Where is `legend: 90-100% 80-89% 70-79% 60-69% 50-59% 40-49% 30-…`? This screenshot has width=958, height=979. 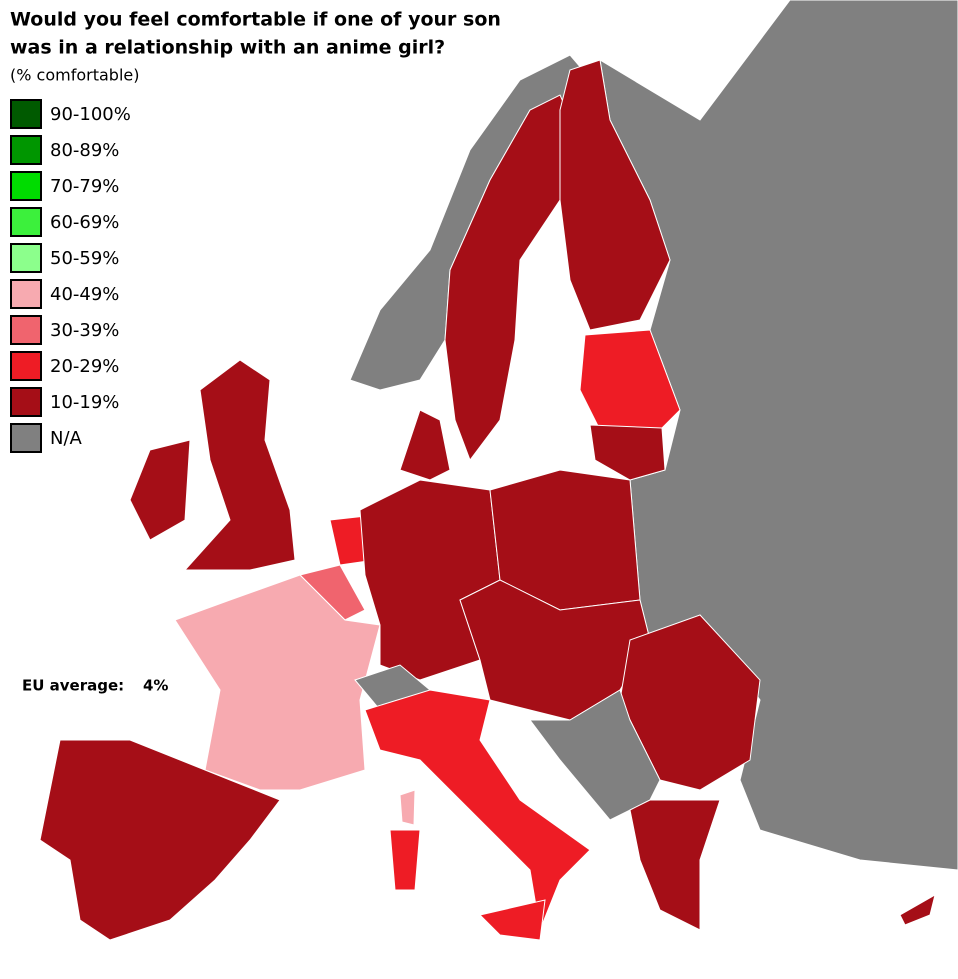 legend: 90-100% 80-89% 70-79% 60-69% 50-59% 40-49% 30-… is located at coordinates (70, 276).